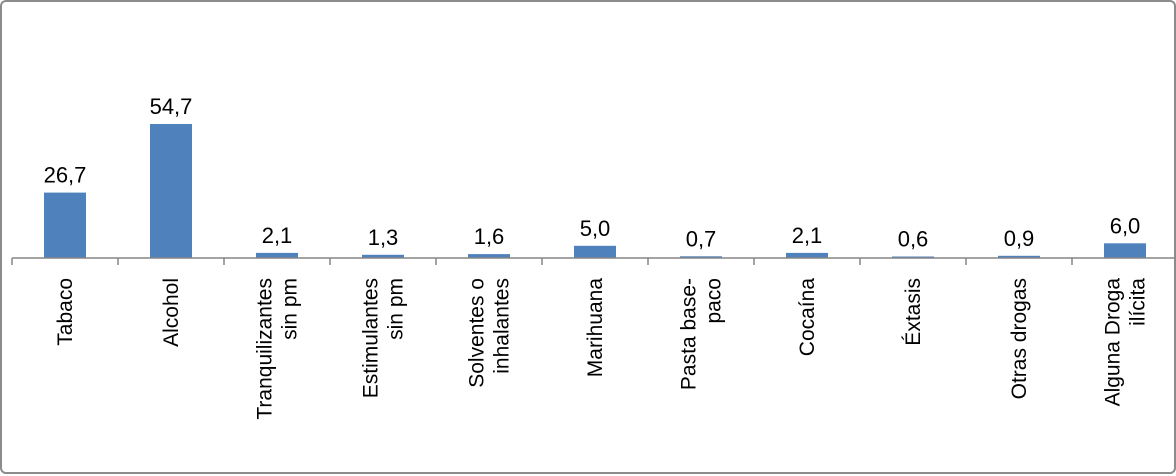 The width and height of the screenshot is (1176, 476). I want to click on category-label-2-line-1: sin pm, so click(290, 309).